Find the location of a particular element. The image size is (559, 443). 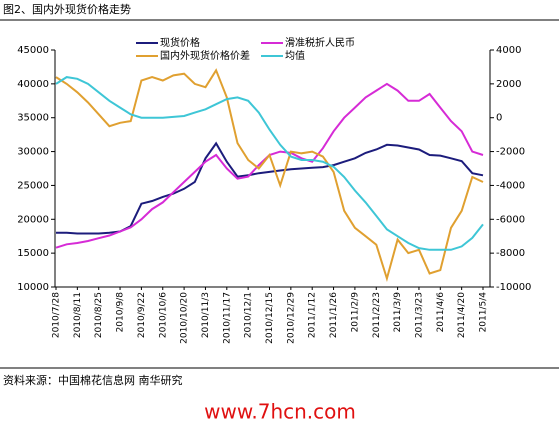

legend-label: 国内外现货价格价差 is located at coordinates (205, 55).